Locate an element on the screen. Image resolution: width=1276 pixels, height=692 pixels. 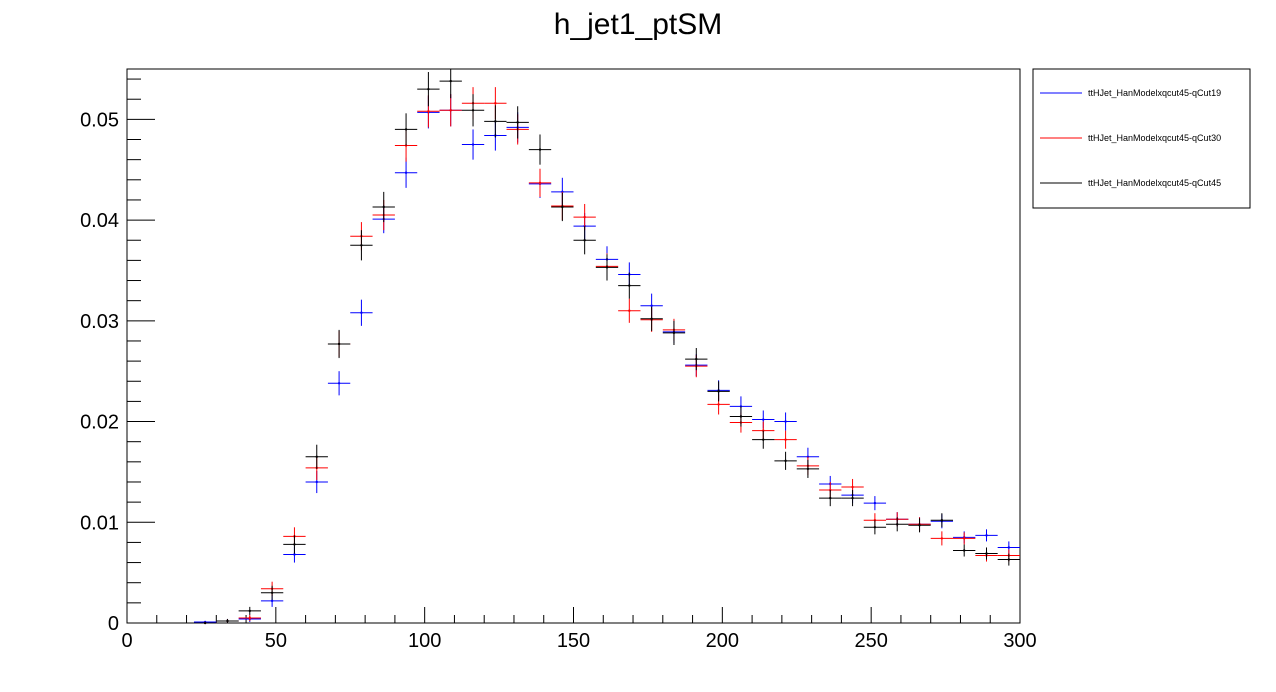
x-axis: 0 50 100 150 200 250 300 is located at coordinates (579, 629).